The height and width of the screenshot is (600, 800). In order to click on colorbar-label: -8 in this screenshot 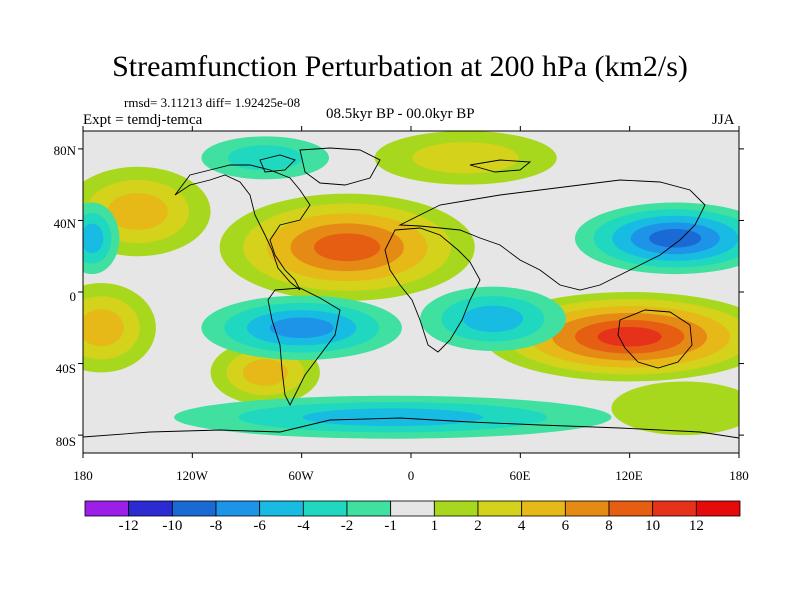, I will do `click(216, 526)`.